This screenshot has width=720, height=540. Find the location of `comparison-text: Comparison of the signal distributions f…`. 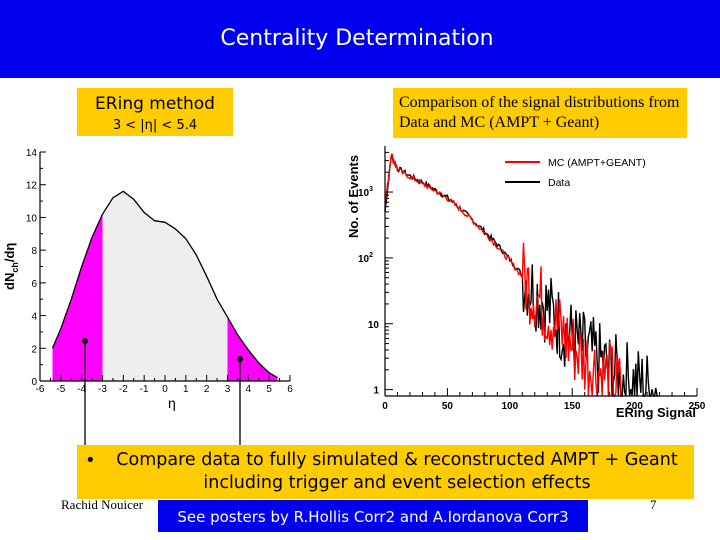

comparison-text: Comparison of the signal distributions f… is located at coordinates (539, 112).